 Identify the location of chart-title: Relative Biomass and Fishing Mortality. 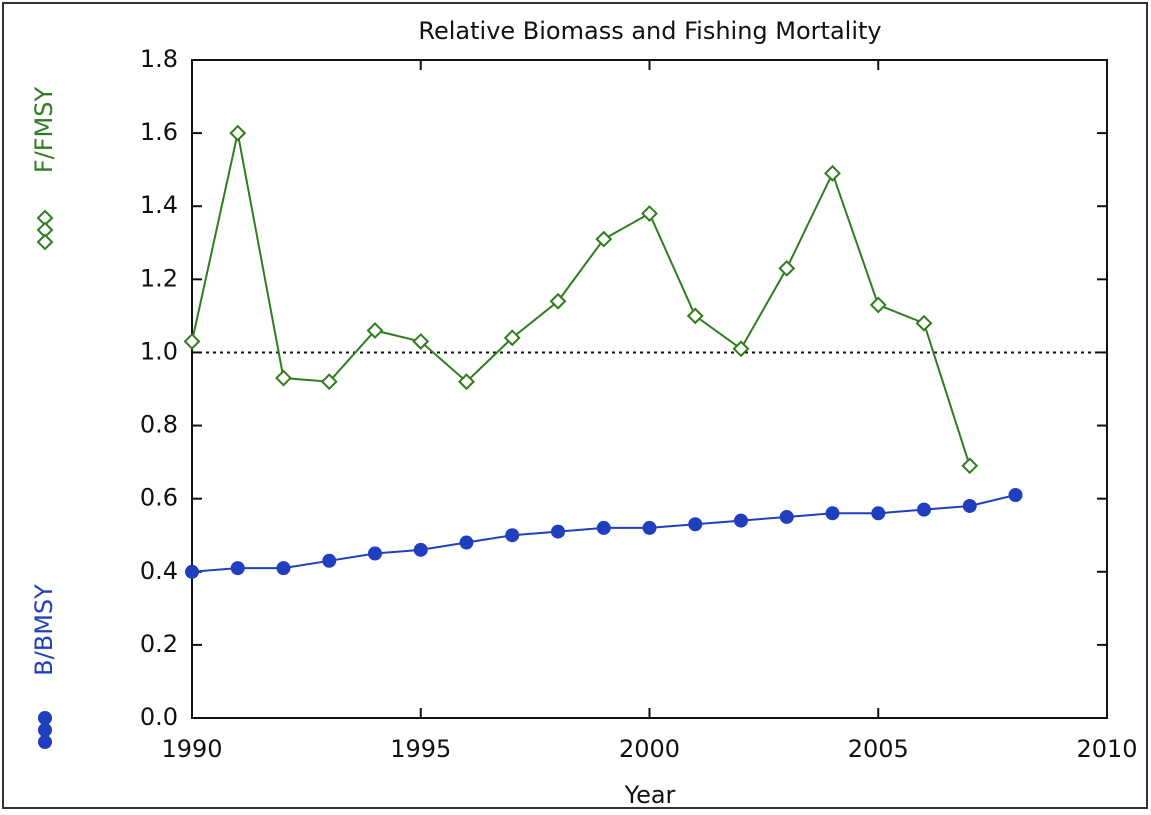
(649, 31).